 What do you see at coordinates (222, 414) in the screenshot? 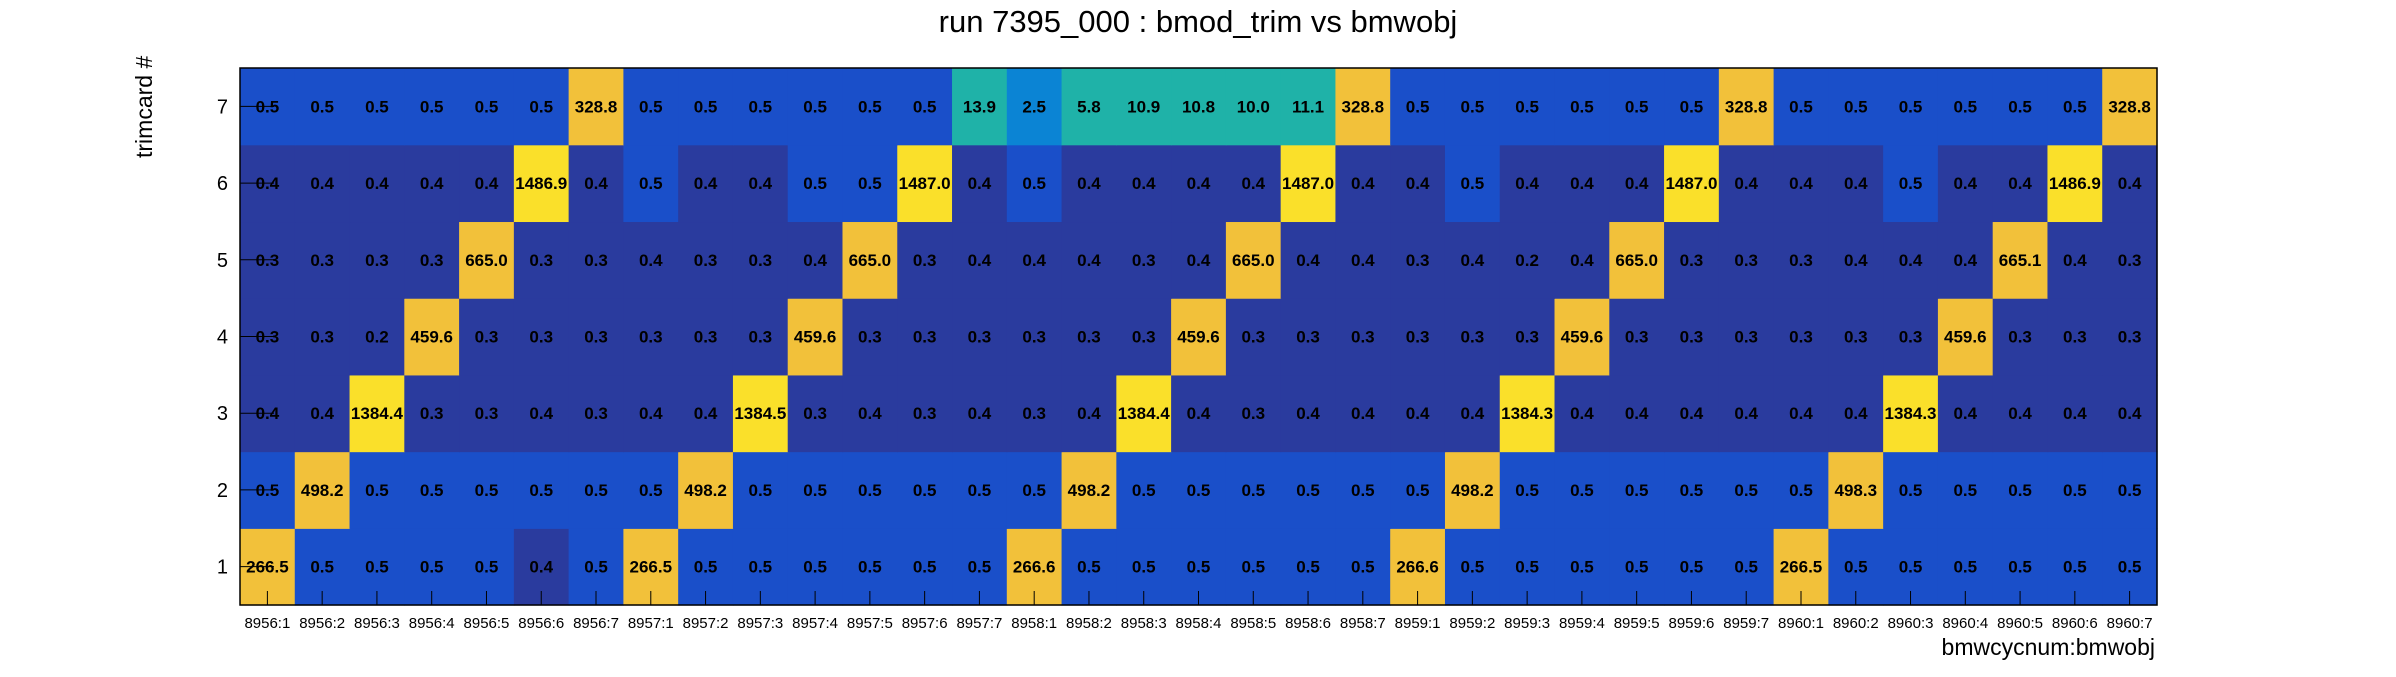
I see `y-tick-label: 3` at bounding box center [222, 414].